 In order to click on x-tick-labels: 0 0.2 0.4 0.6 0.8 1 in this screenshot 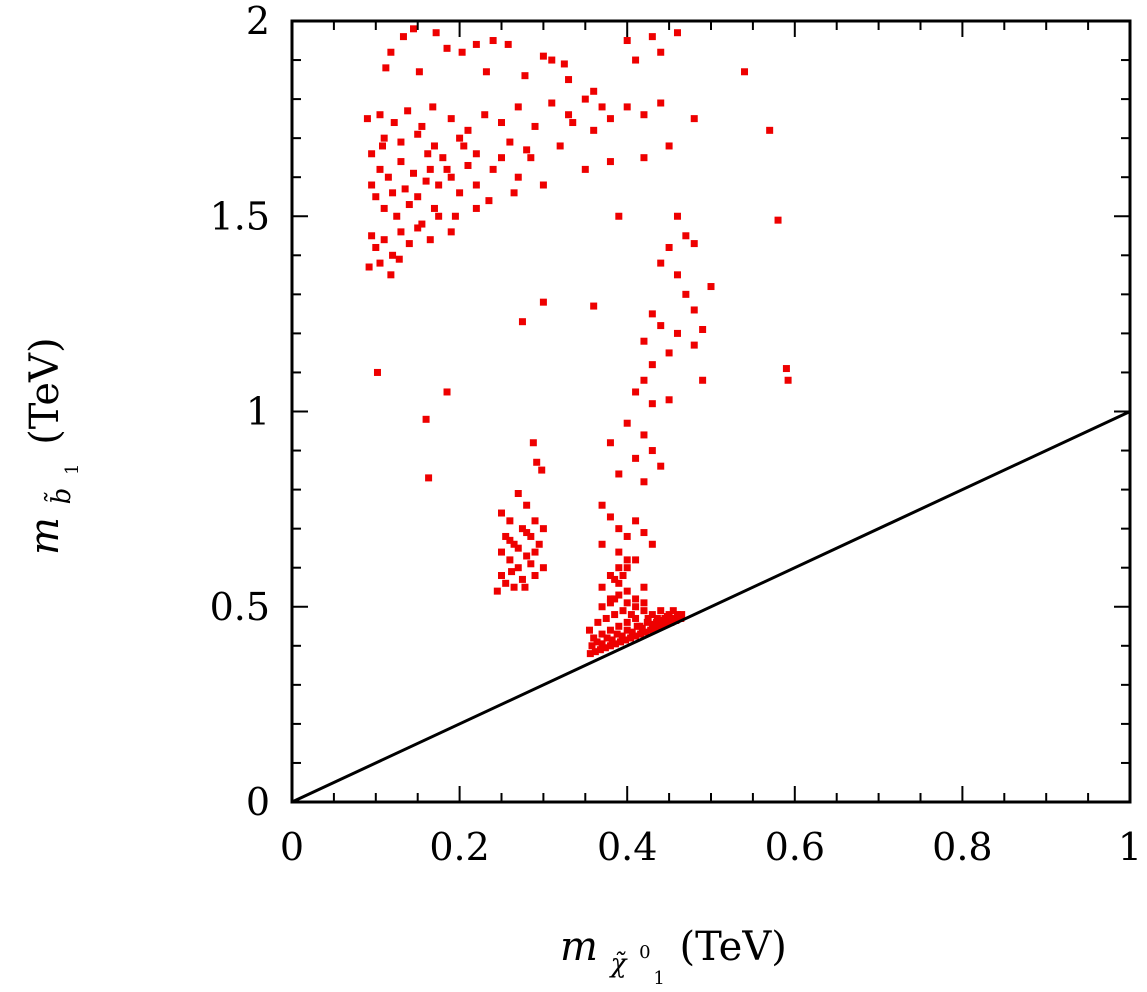, I will do `click(711, 847)`.